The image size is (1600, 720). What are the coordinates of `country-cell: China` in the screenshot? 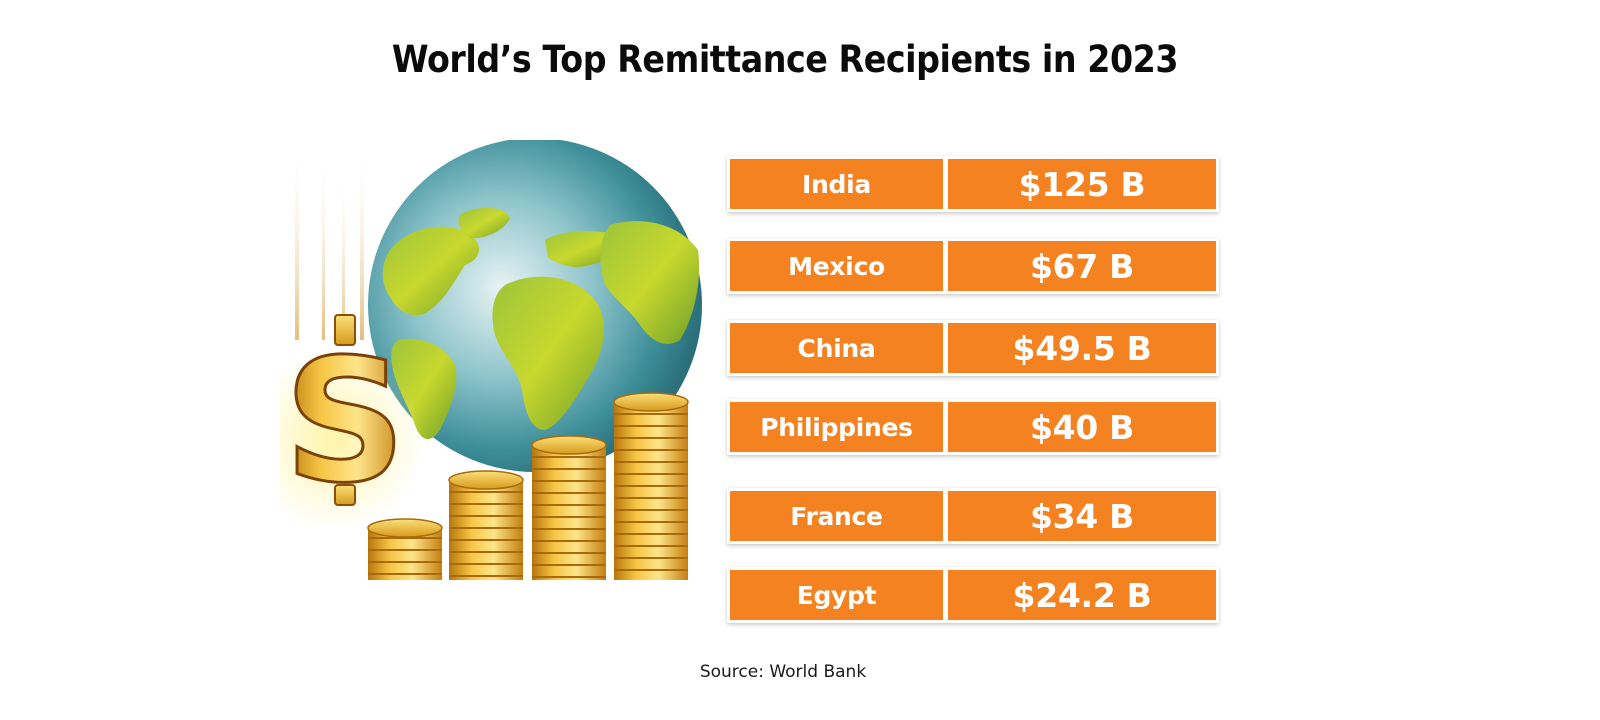 It's located at (836, 348).